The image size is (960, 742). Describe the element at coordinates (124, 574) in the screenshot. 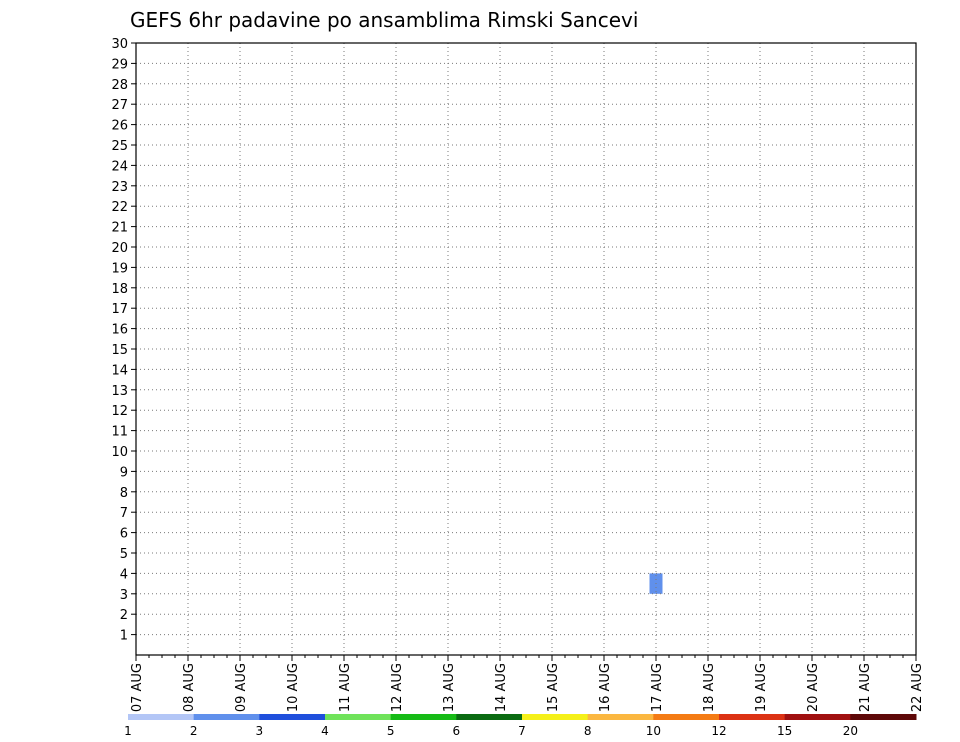

I see `y-tick-label: 4` at that location.